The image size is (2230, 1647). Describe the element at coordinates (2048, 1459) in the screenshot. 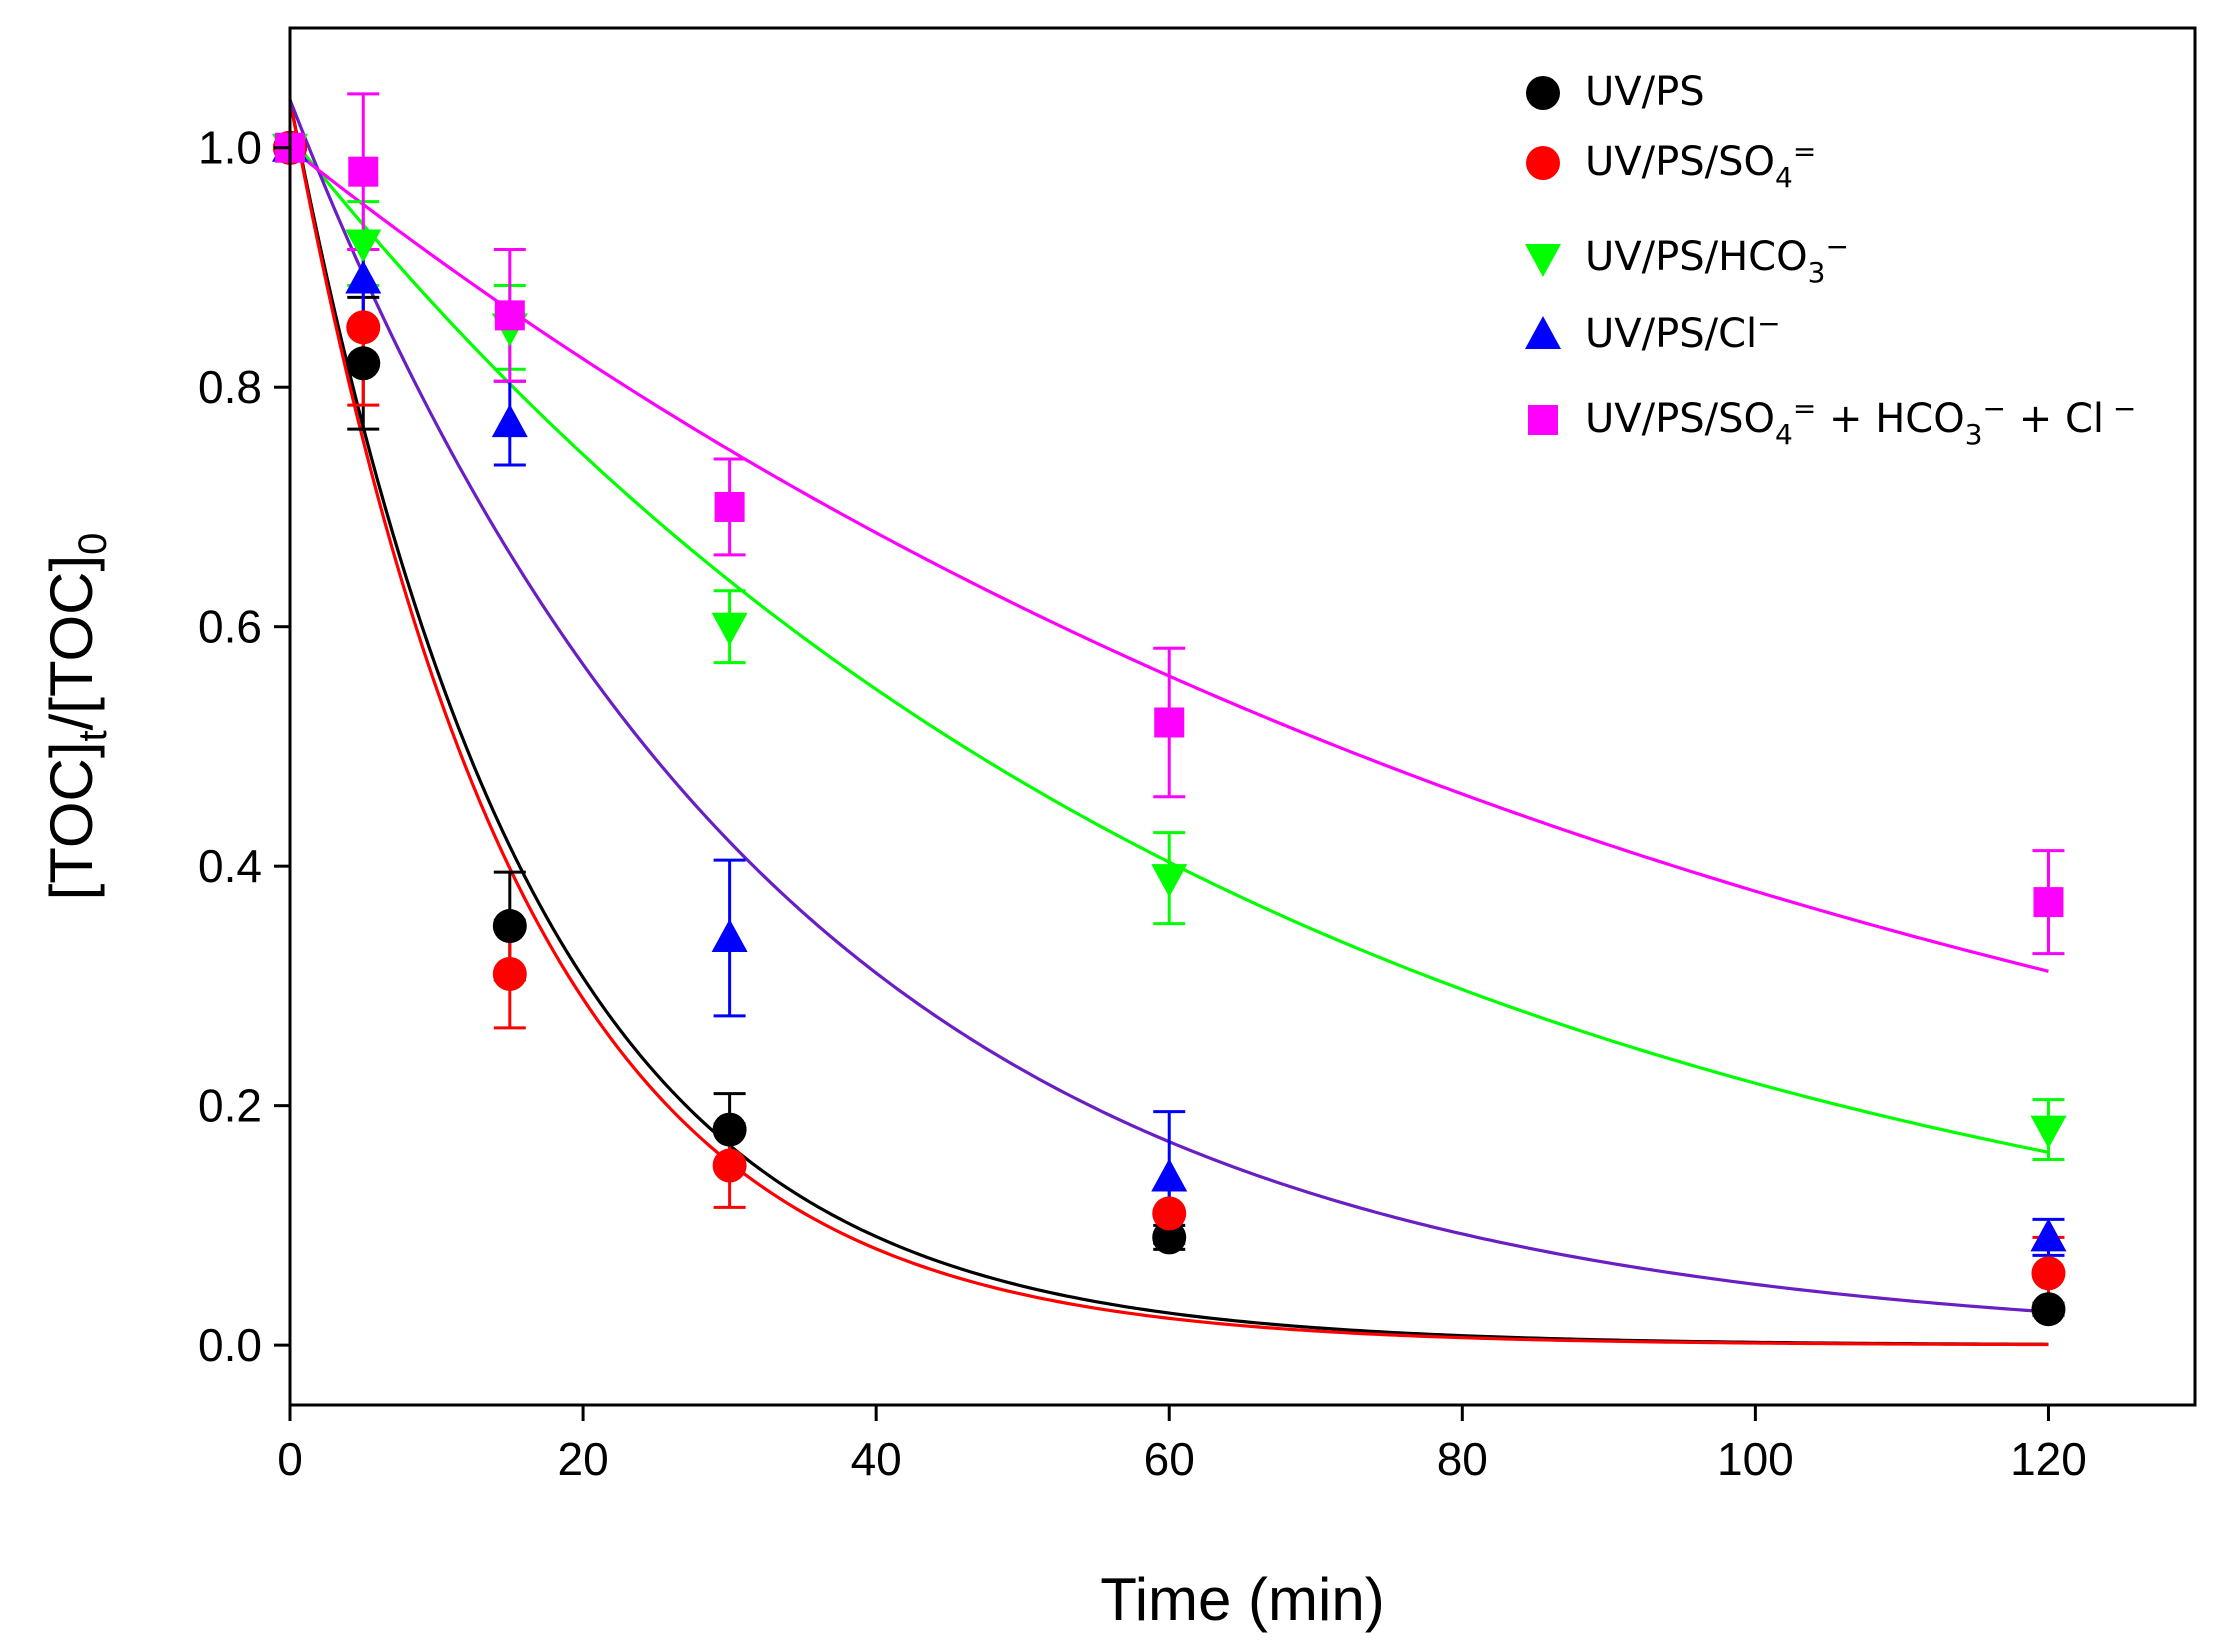

I see `x-tick-label: 120` at that location.